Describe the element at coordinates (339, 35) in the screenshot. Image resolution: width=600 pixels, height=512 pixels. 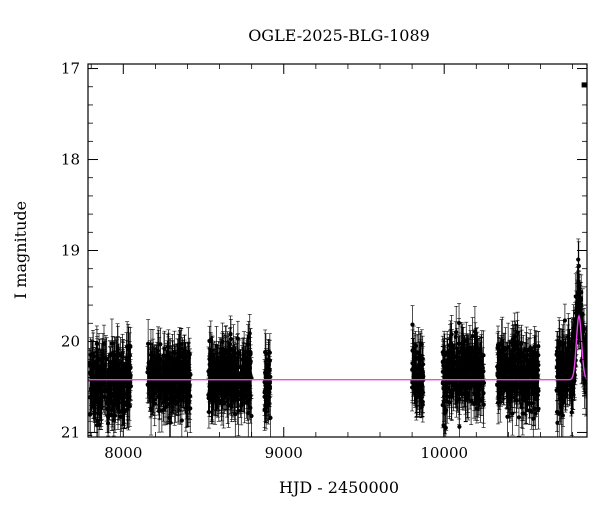
I see `chart-title: OGLE-2025-BLG-1089` at that location.